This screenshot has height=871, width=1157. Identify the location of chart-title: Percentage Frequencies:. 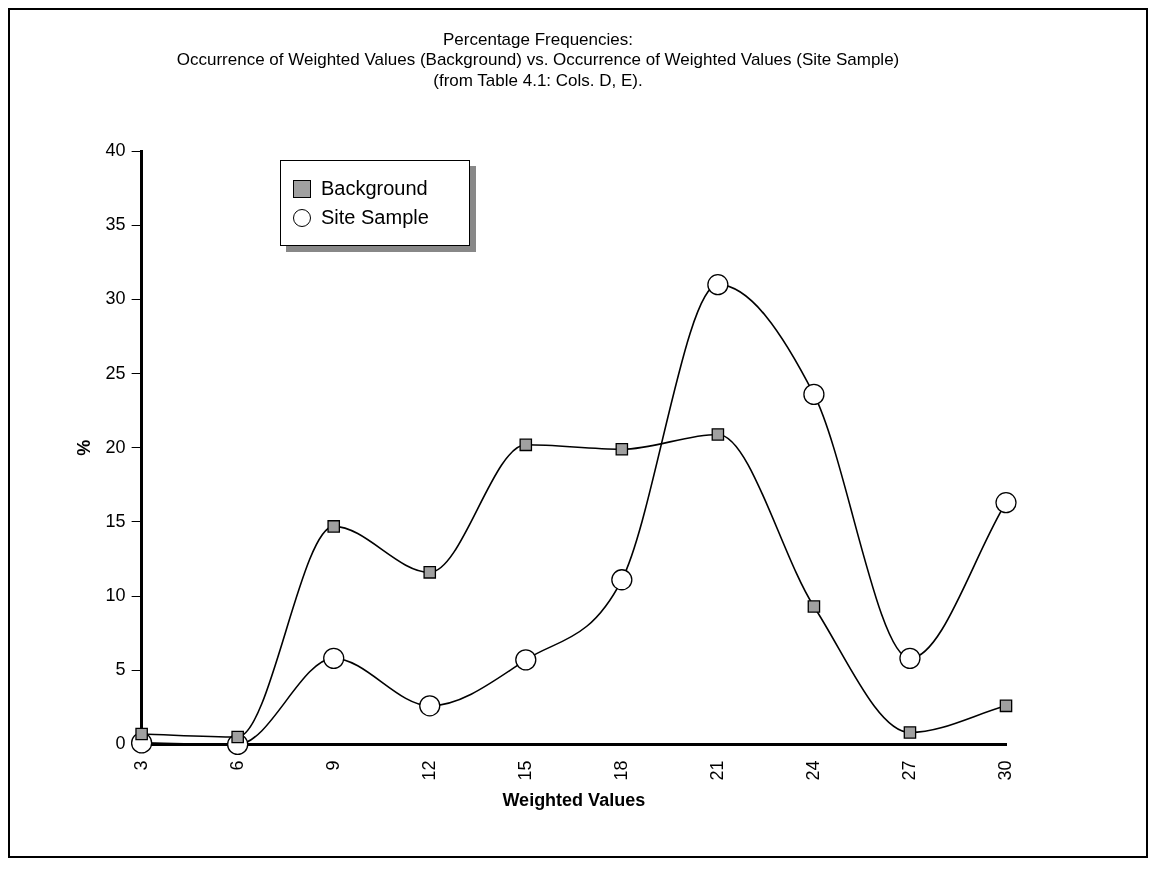
(538, 39).